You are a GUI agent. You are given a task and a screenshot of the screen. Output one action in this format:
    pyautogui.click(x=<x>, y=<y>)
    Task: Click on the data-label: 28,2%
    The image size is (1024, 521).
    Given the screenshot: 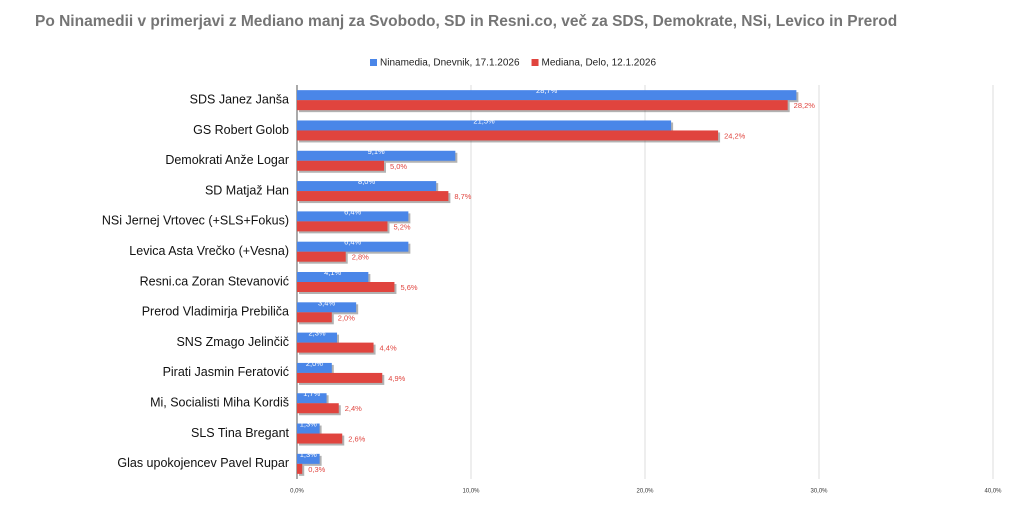 What is the action you would take?
    pyautogui.click(x=805, y=105)
    